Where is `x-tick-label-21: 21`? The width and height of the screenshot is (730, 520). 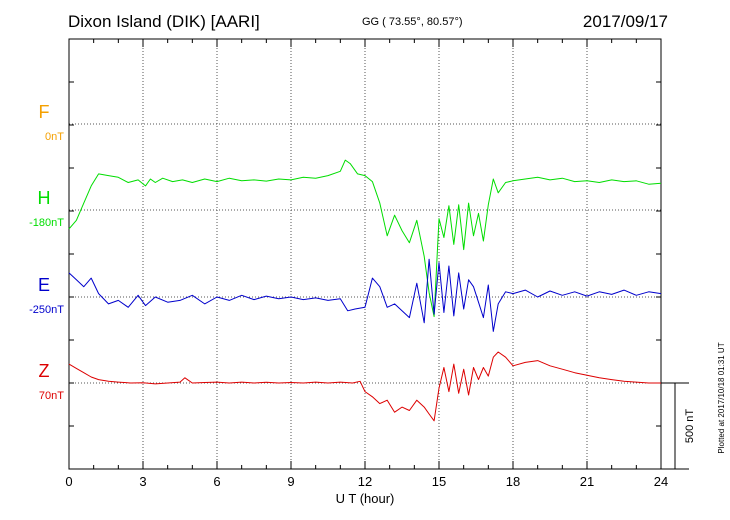
x-tick-label-21: 21 is located at coordinates (587, 481).